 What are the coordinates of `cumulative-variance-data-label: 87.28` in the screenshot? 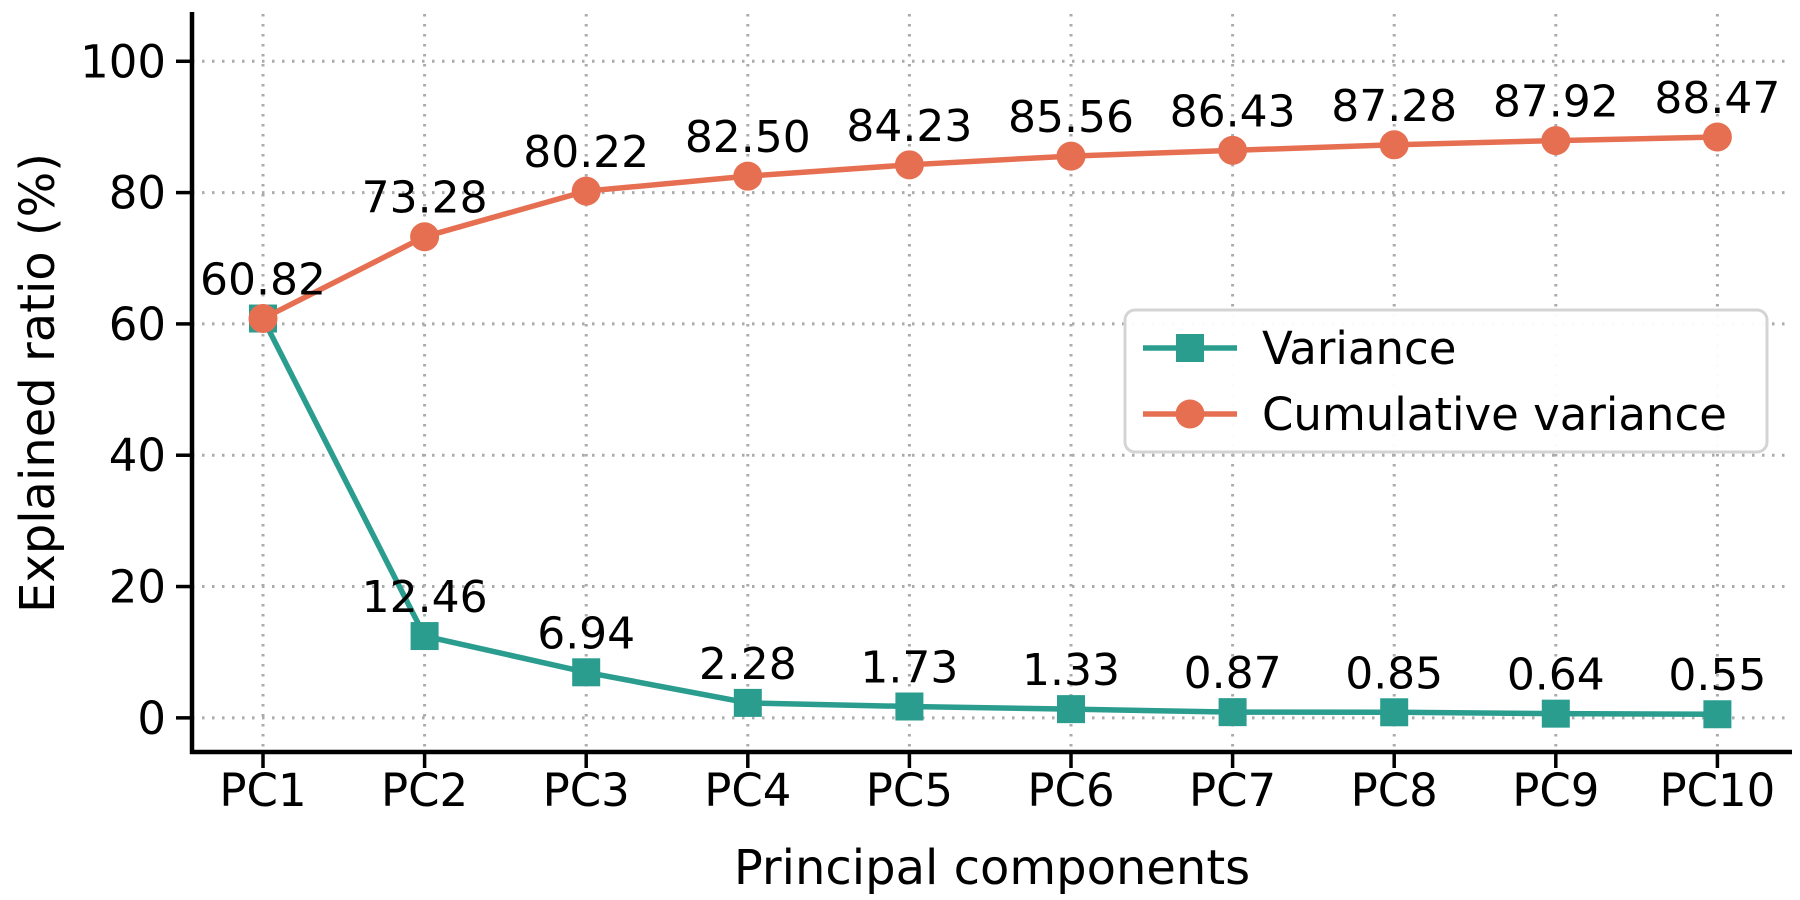 It's located at (1394, 106).